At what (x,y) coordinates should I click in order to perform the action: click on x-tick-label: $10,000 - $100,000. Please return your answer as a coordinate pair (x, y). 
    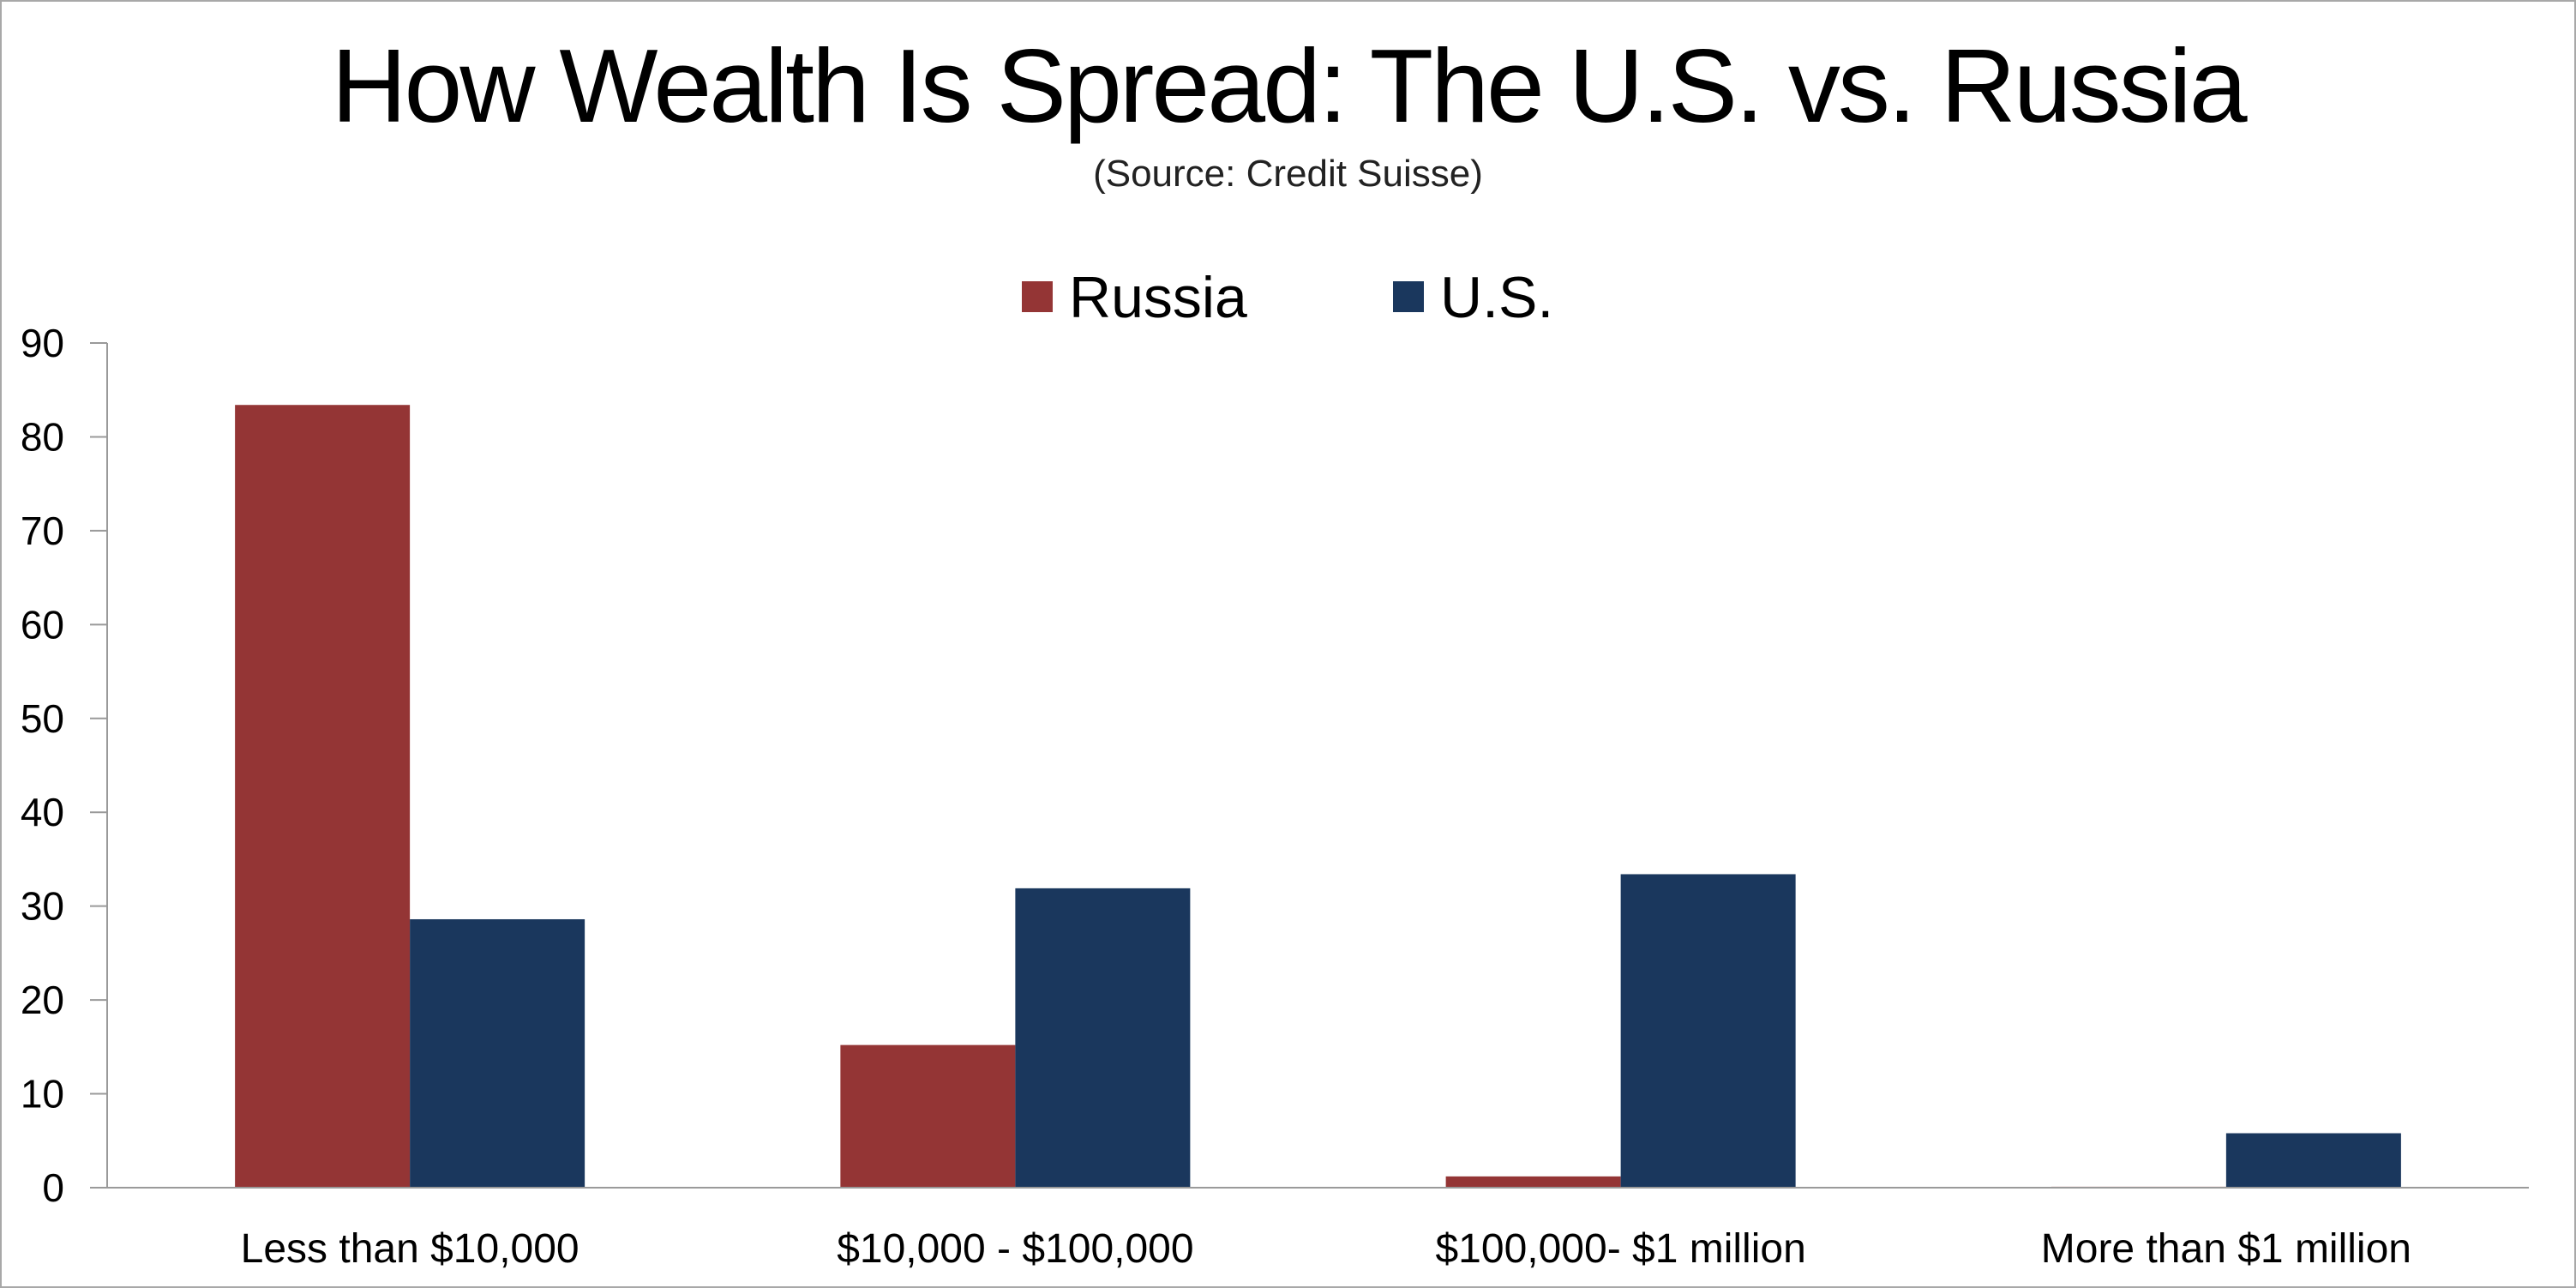
    Looking at the image, I should click on (1015, 1249).